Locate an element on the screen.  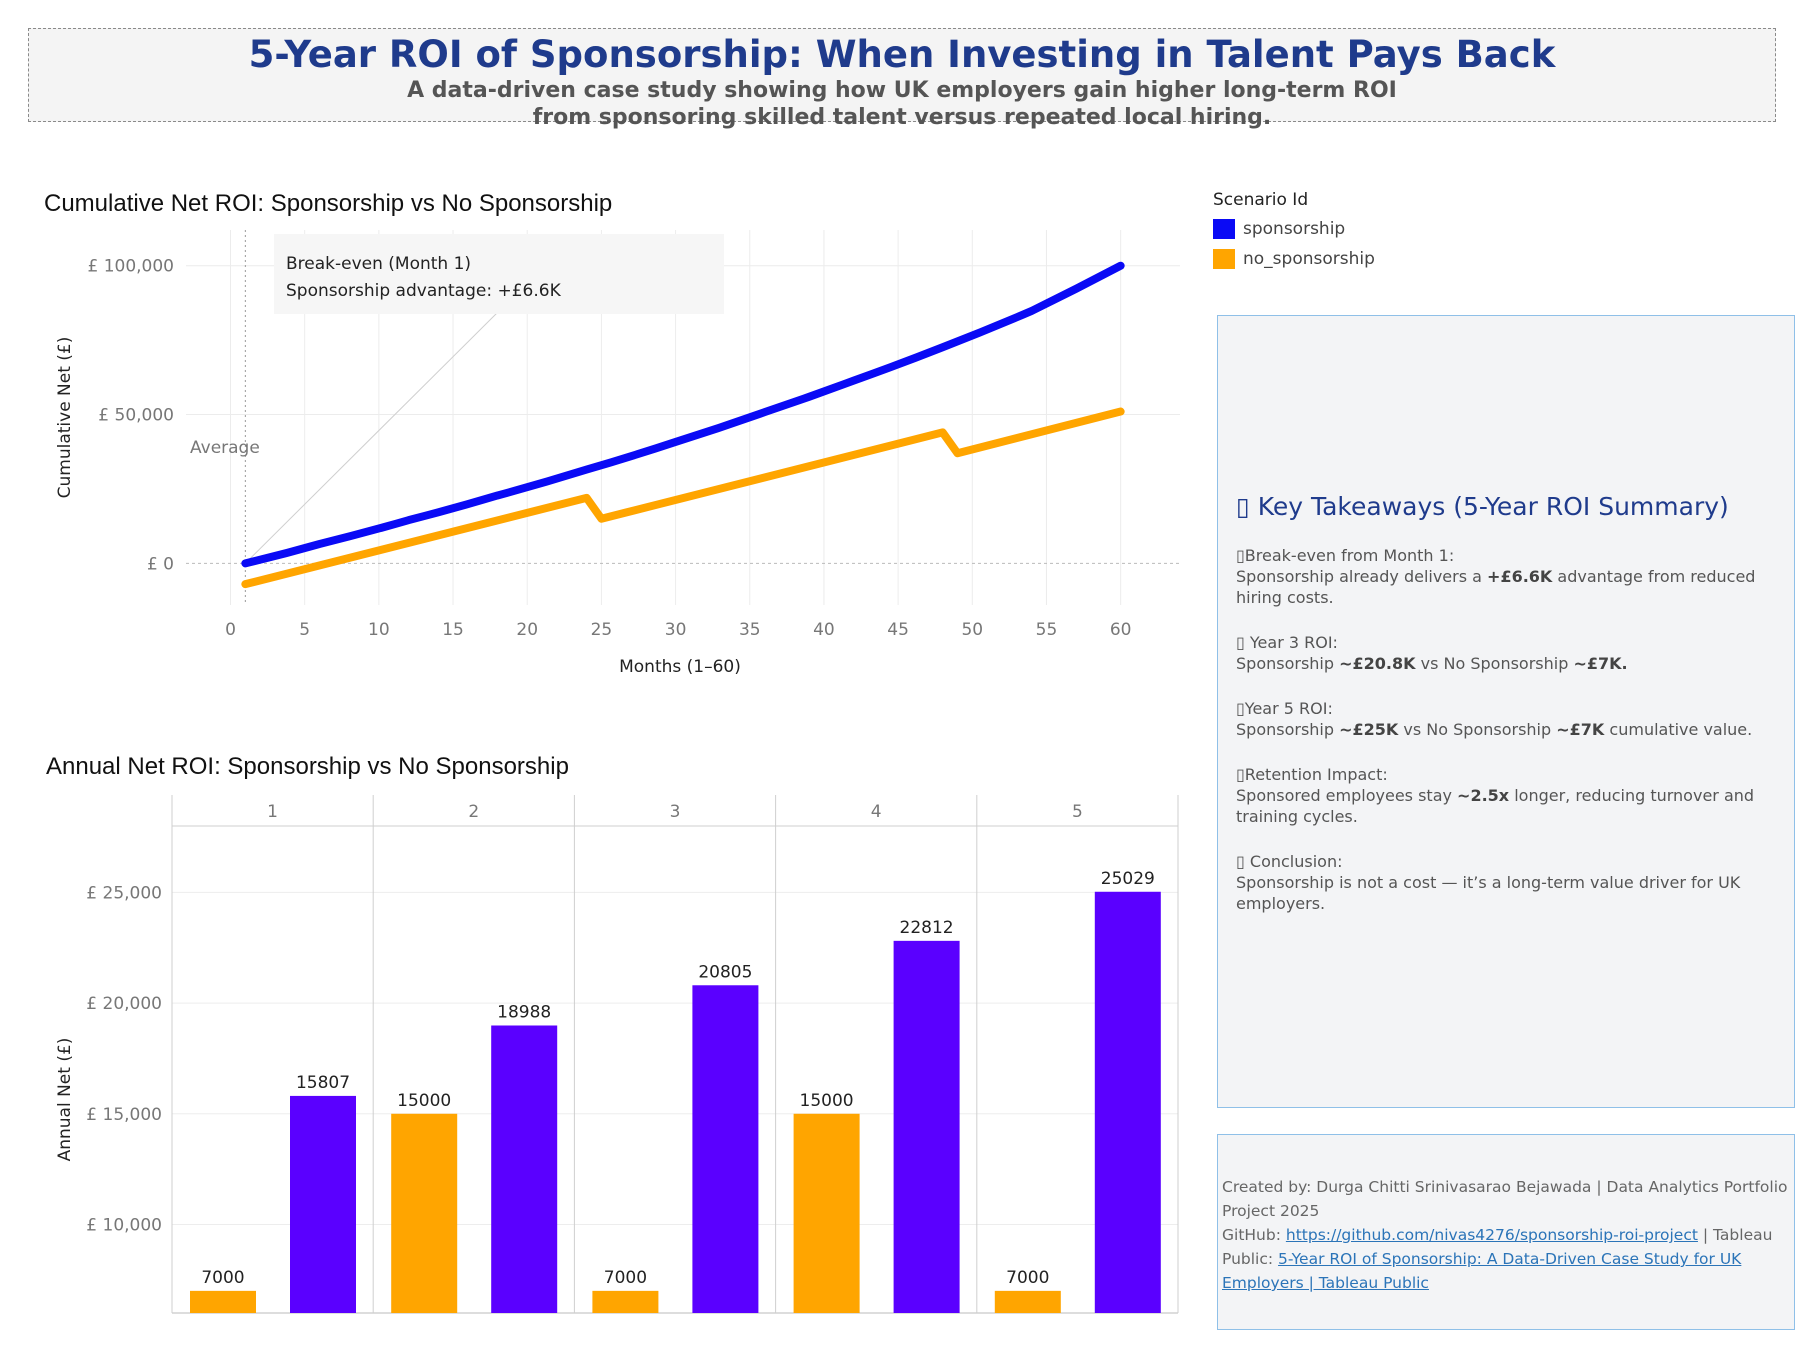
y-tick-label: £ 100,000 is located at coordinates (130, 267).